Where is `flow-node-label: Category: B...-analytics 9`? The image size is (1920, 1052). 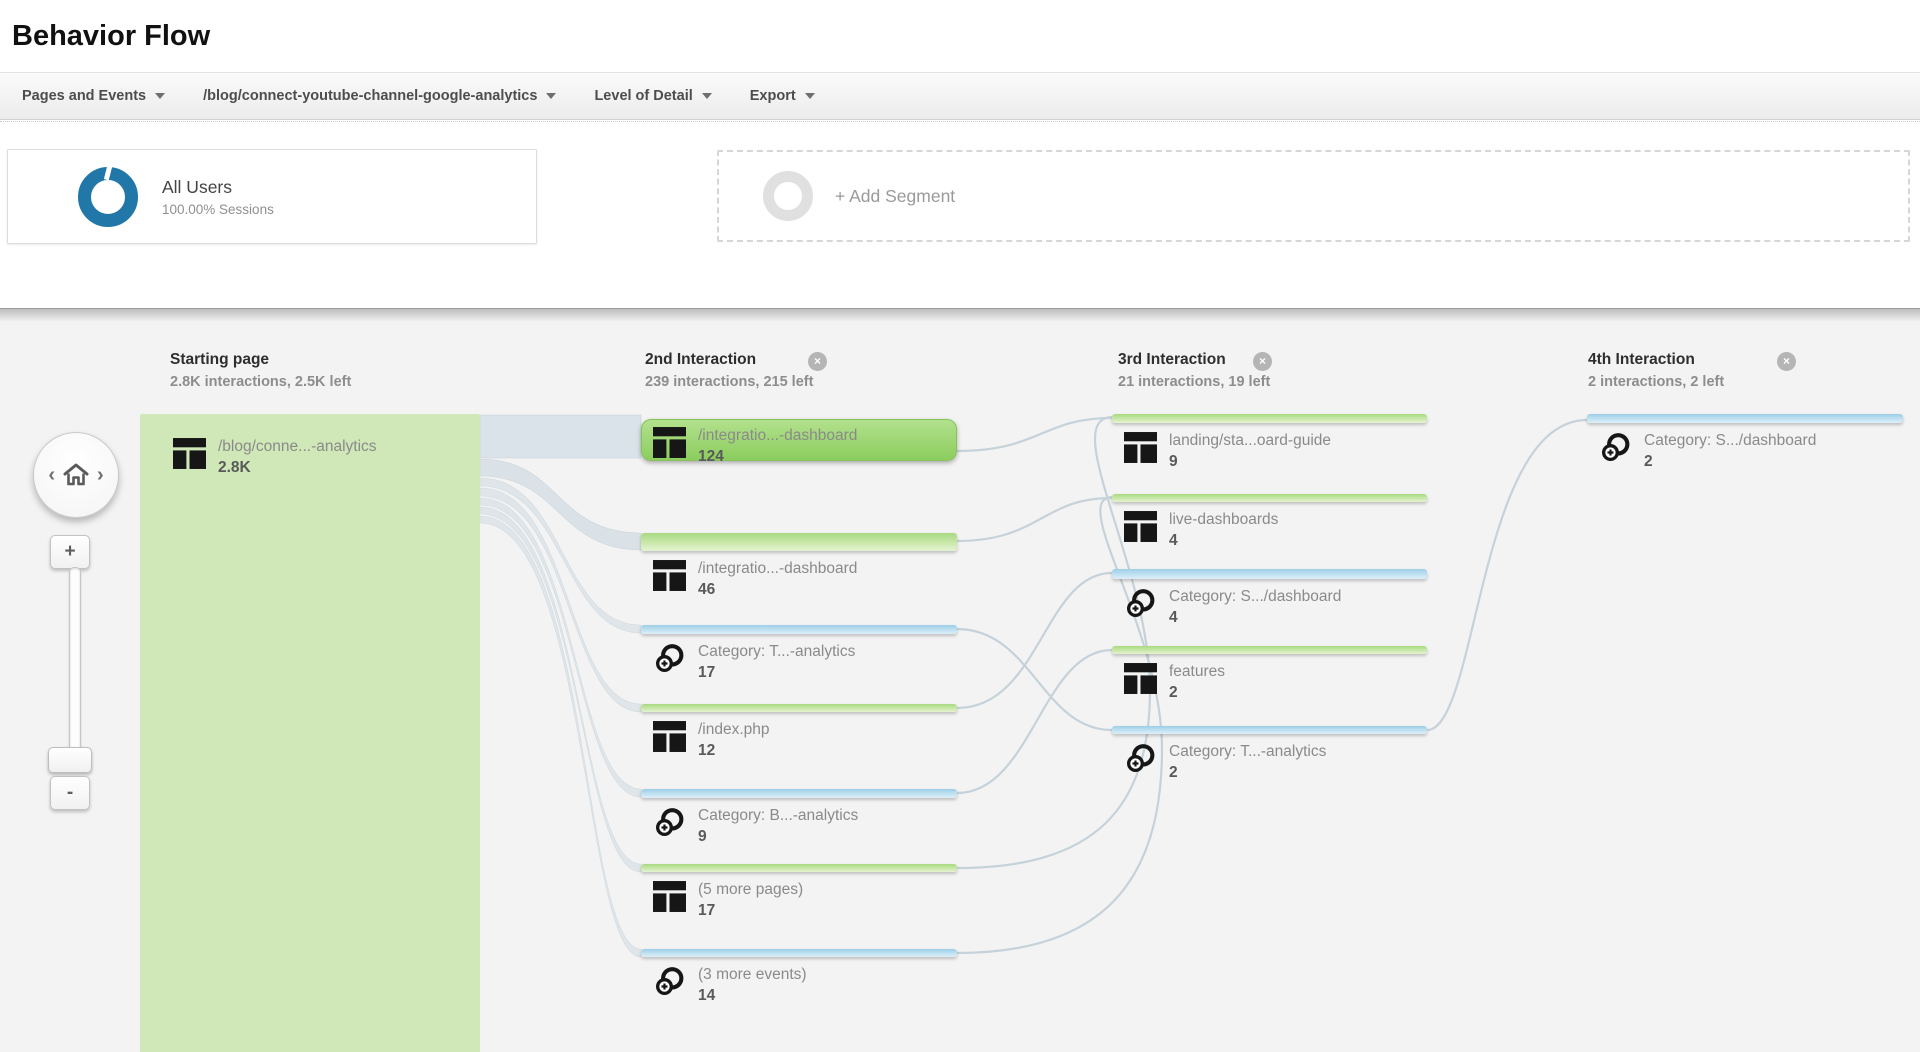
flow-node-label: Category: B...-analytics 9 is located at coordinates (799, 826).